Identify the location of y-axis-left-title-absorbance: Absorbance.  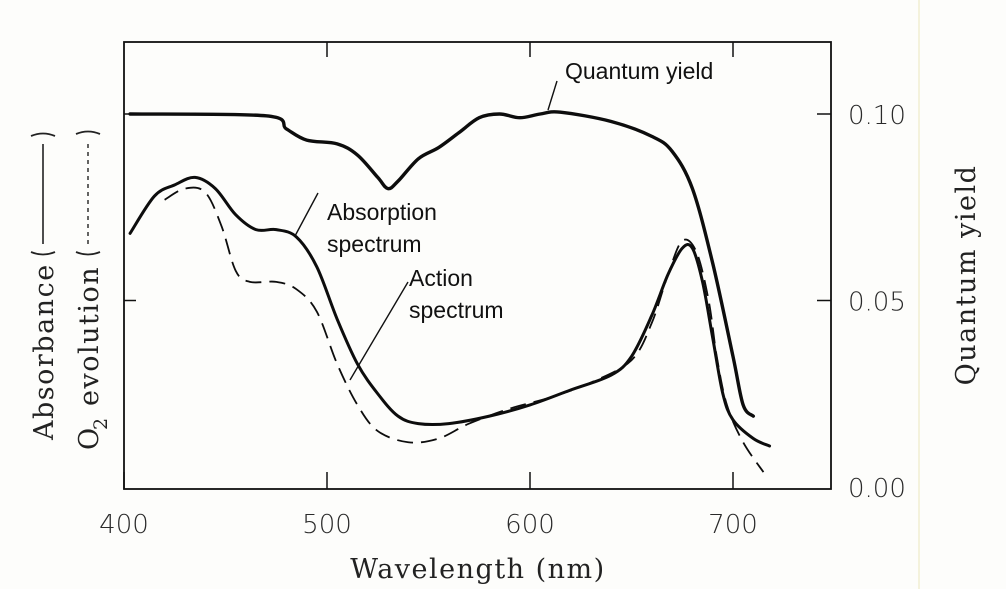
(44, 352).